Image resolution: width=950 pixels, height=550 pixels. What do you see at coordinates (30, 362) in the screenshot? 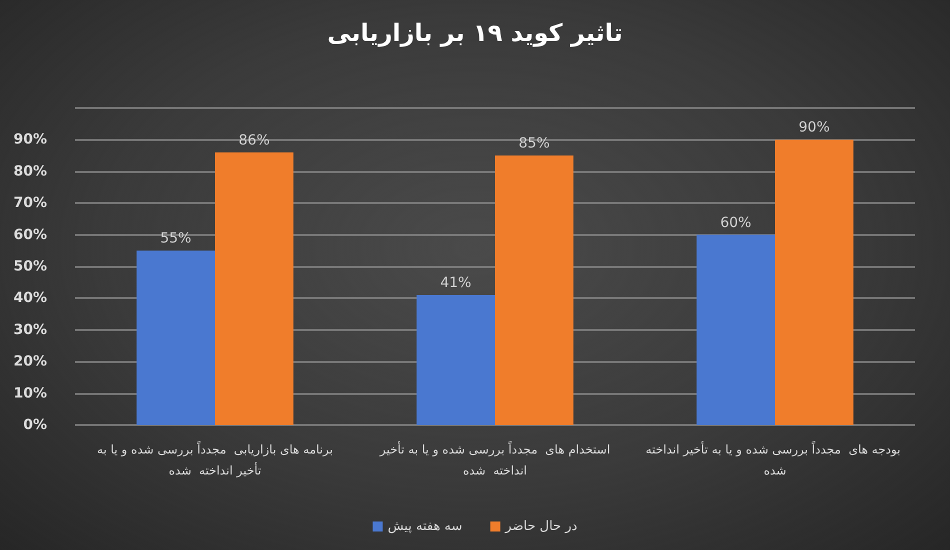
I see `y-tick-label: 20%` at bounding box center [30, 362].